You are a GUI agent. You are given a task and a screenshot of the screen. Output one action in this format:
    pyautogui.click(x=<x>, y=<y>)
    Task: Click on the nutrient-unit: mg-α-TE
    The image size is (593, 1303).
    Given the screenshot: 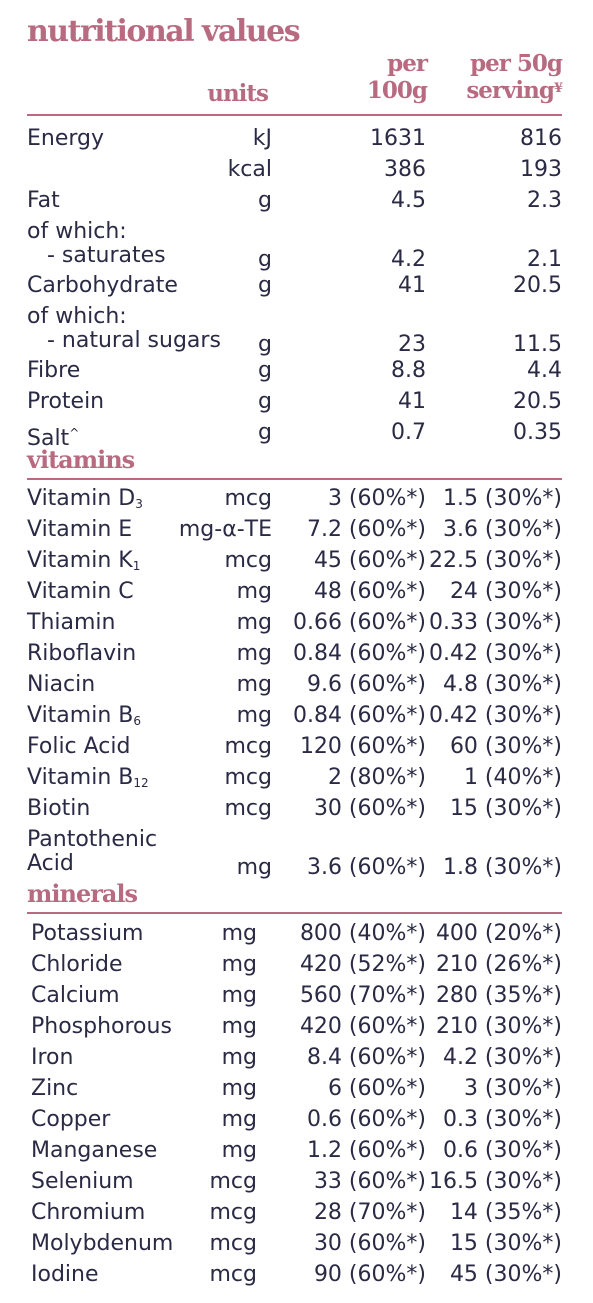 What is the action you would take?
    pyautogui.click(x=225, y=529)
    